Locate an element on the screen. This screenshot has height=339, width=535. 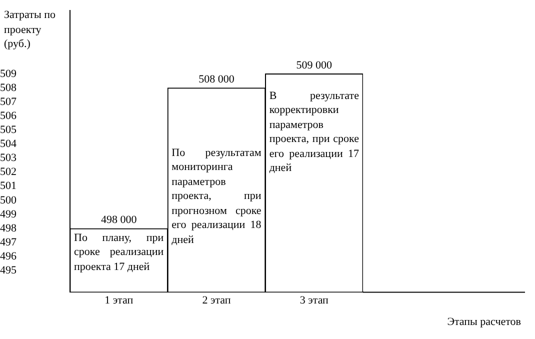
y-tick-label: 505 is located at coordinates (8, 130).